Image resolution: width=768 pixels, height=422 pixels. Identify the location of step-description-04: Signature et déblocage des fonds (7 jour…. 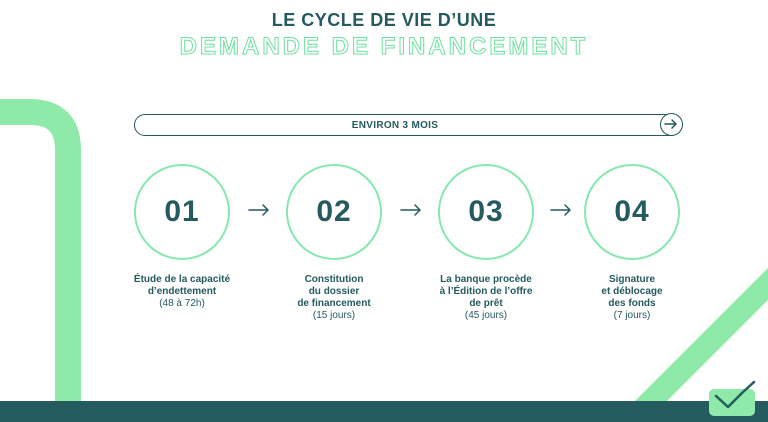
(632, 298).